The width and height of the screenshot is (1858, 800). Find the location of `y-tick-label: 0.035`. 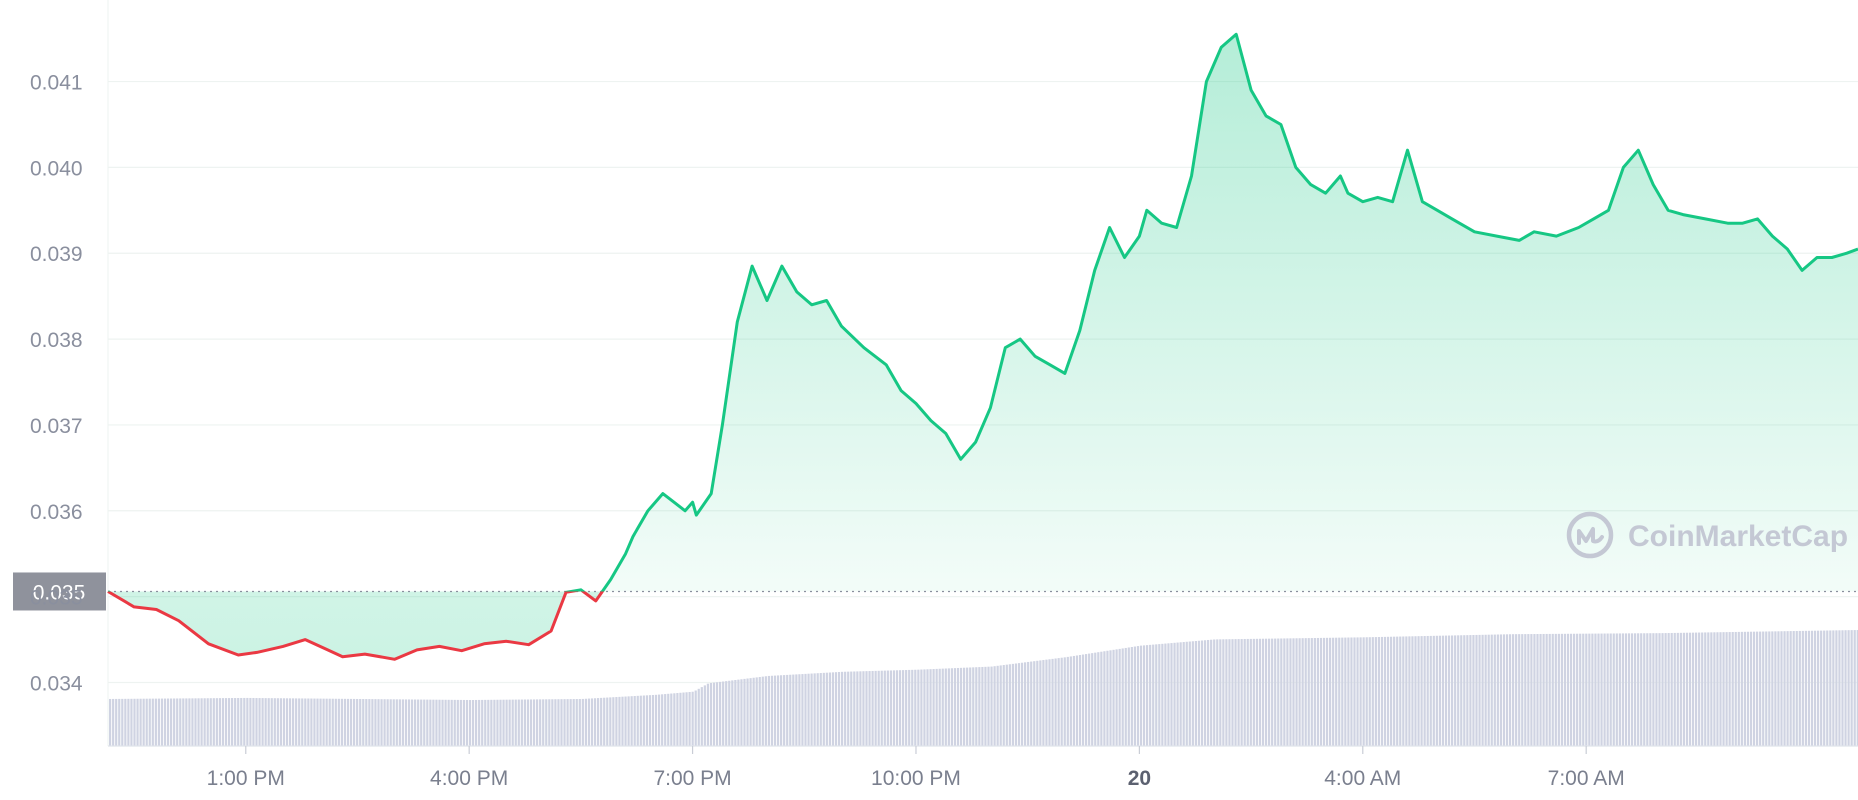

y-tick-label: 0.035 is located at coordinates (56, 598).